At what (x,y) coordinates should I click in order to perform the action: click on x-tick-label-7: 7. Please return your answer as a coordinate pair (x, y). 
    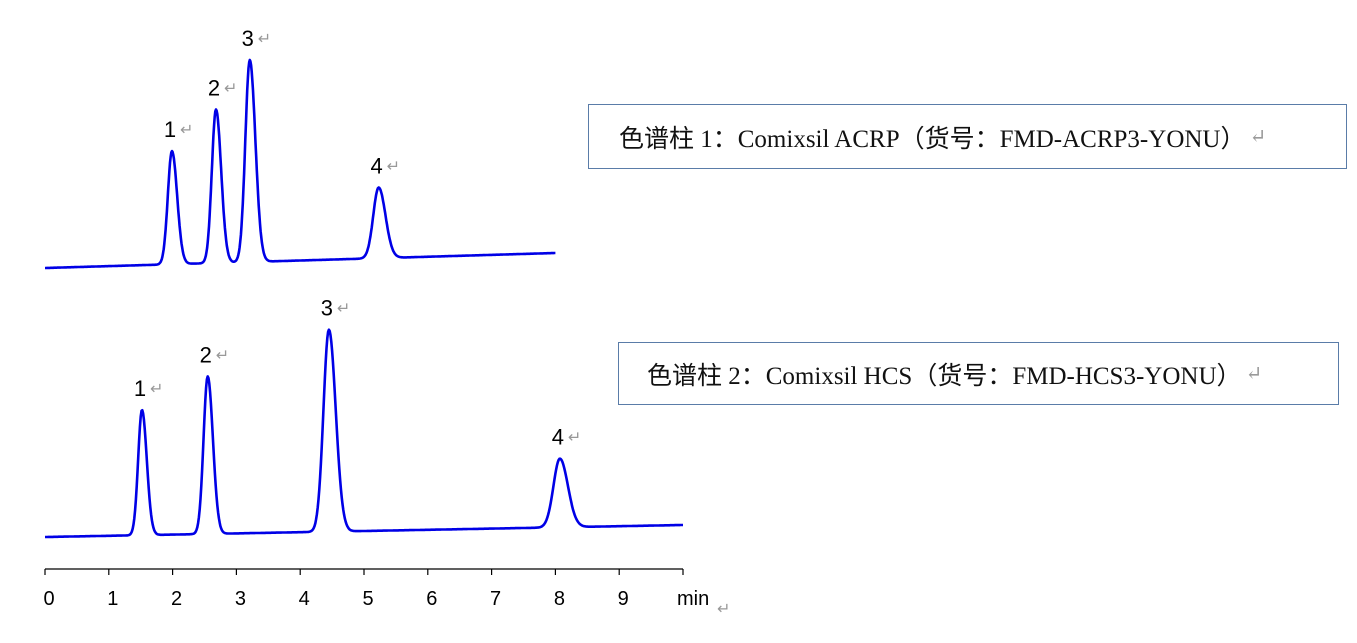
    Looking at the image, I should click on (495, 599).